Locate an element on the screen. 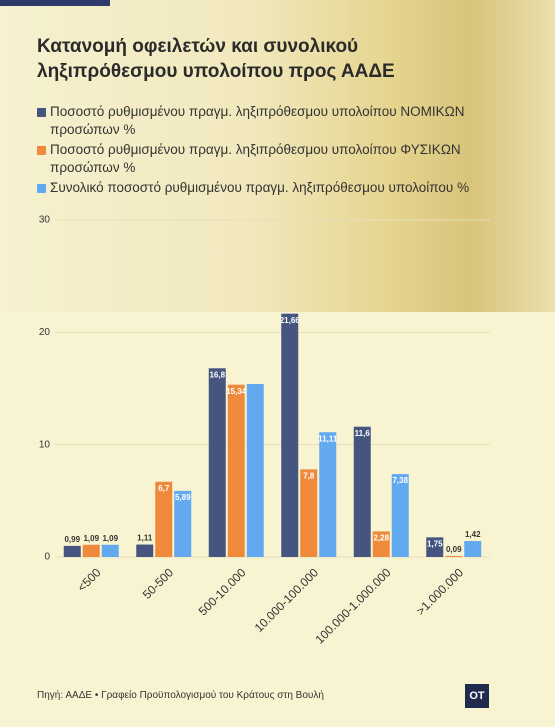  logo: OT is located at coordinates (477, 696).